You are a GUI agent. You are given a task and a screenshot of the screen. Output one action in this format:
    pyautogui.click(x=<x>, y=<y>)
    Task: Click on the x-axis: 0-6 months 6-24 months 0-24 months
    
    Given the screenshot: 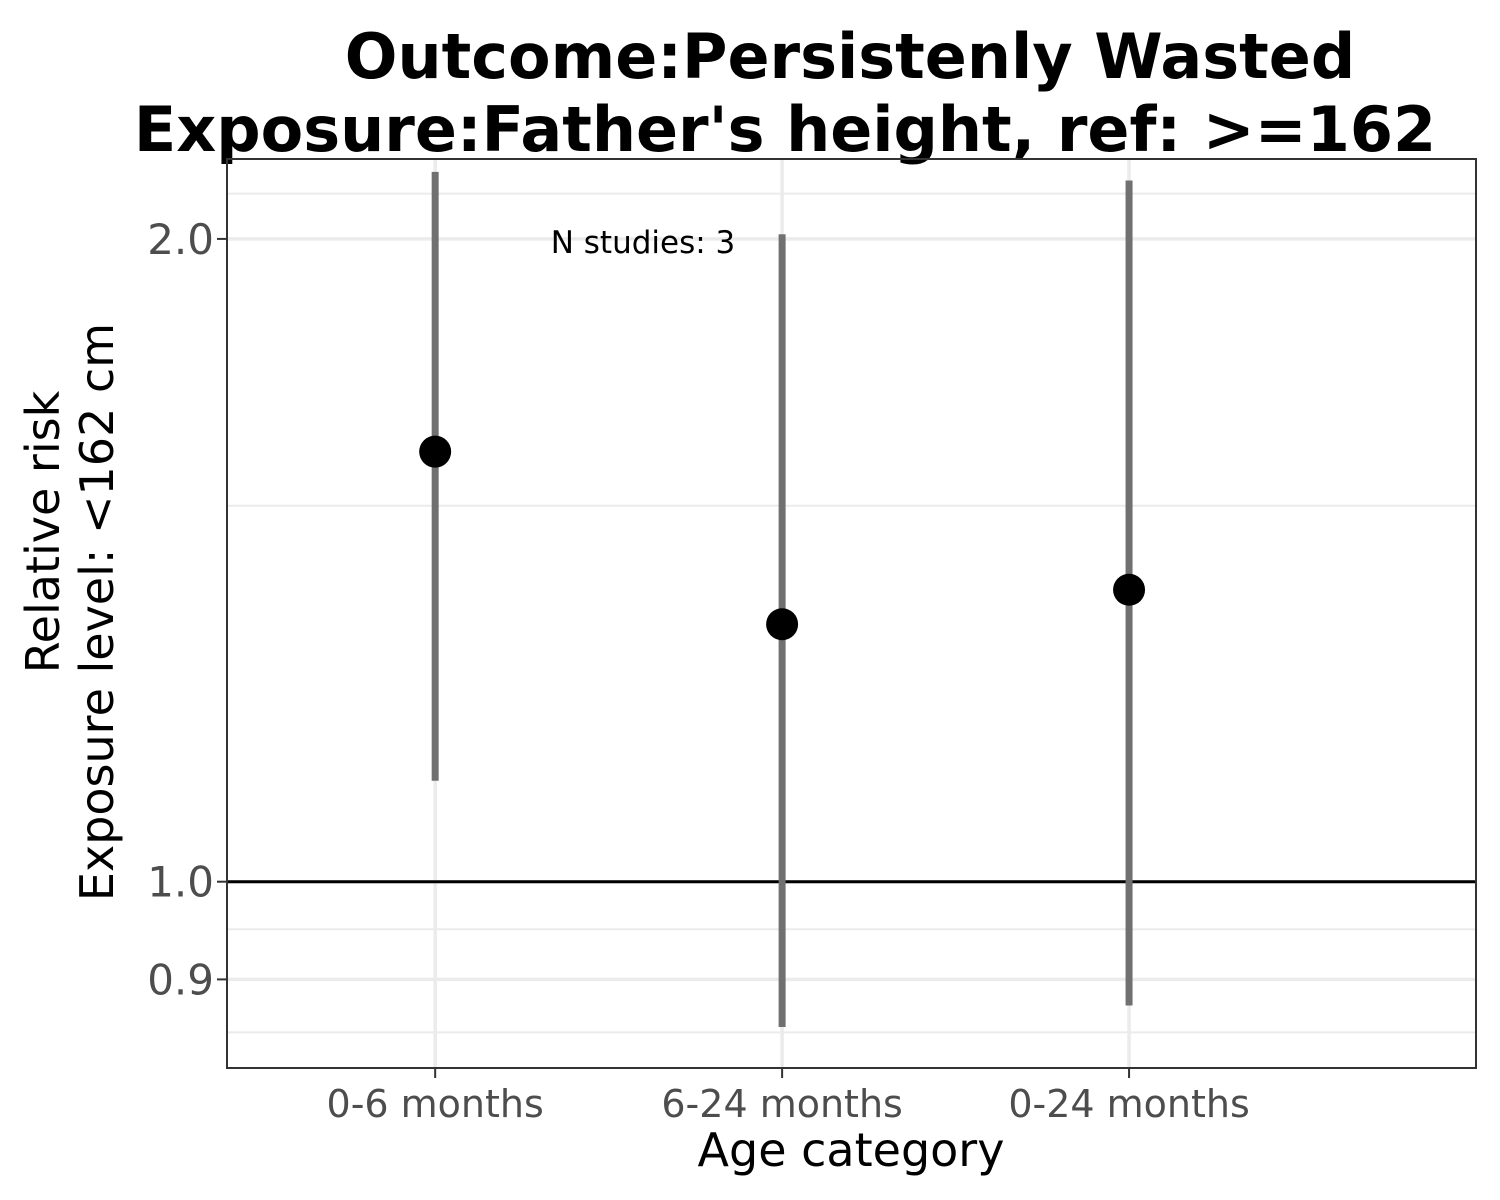 What is the action you would take?
    pyautogui.click(x=788, y=1097)
    